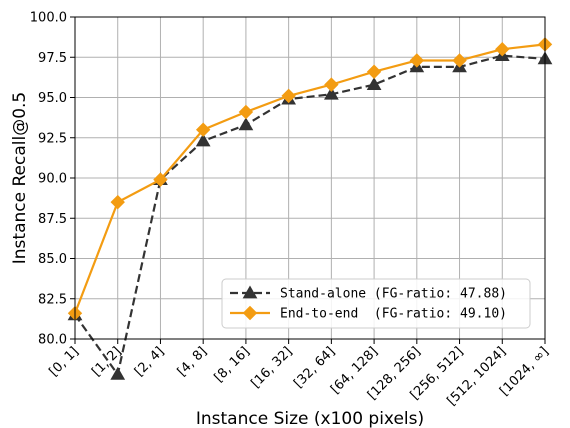 This screenshot has width=570, height=428. What do you see at coordinates (52, 259) in the screenshot?
I see `y-tick-label: 85.0` at bounding box center [52, 259].